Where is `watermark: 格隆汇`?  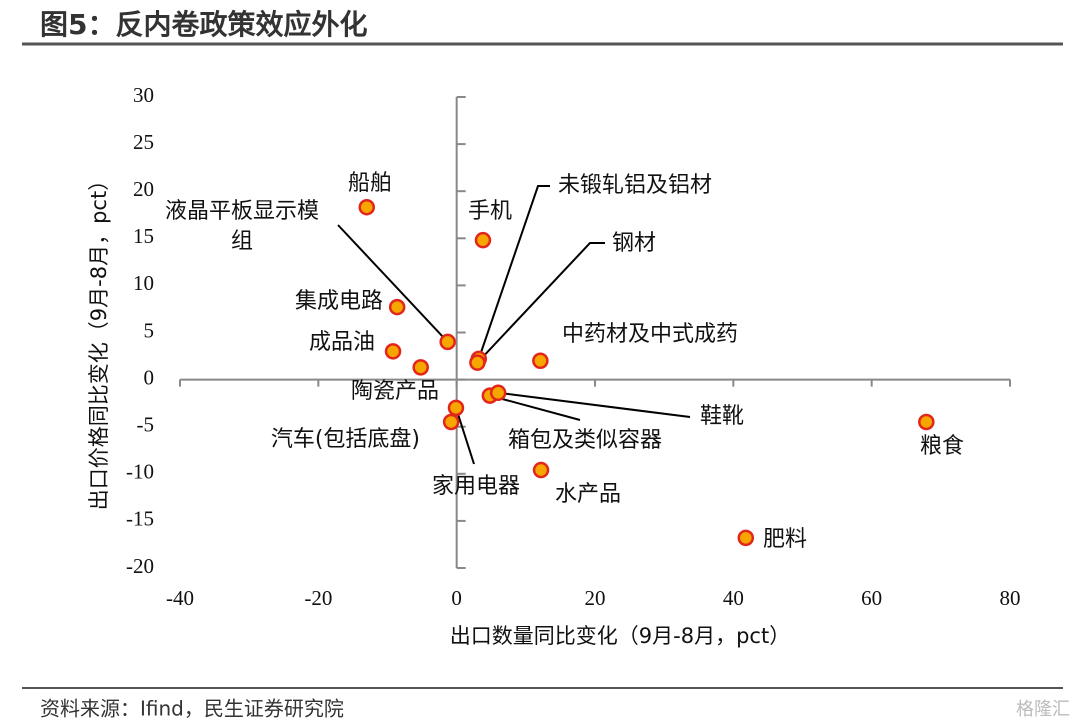 watermark: 格隆汇 is located at coordinates (1043, 709).